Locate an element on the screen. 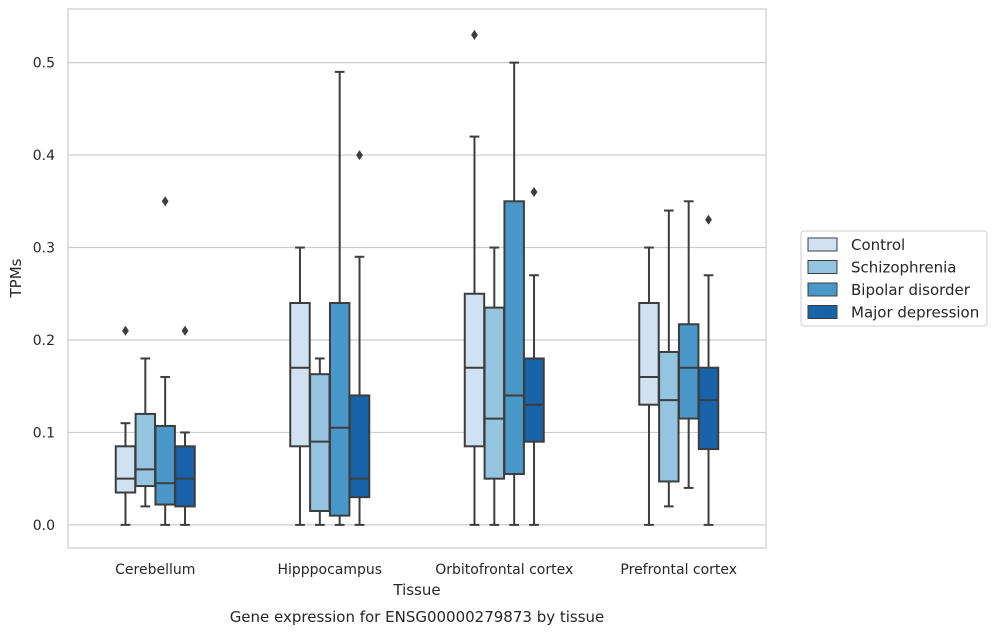  legend-frame is located at coordinates (894, 278).